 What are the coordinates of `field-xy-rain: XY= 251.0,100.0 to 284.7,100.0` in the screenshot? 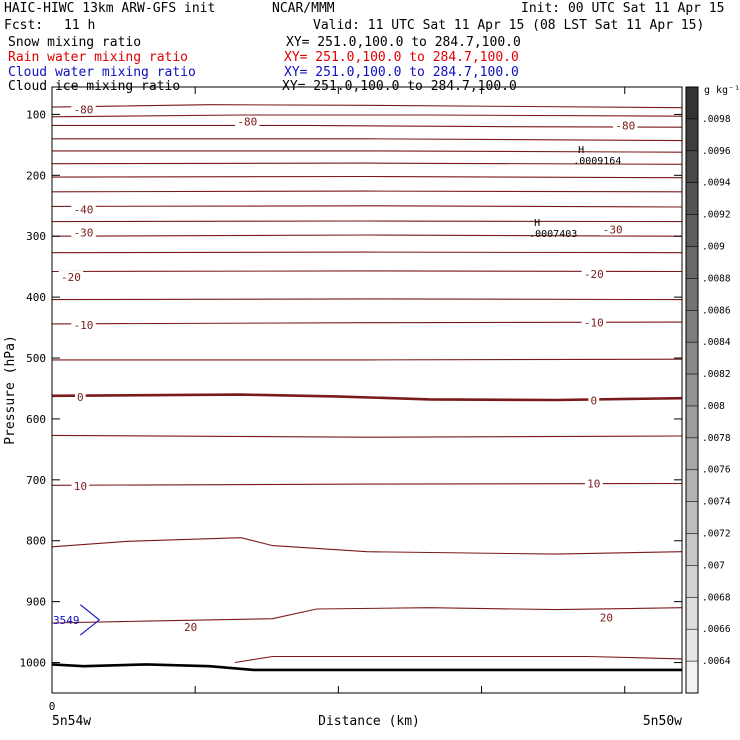 It's located at (401, 57).